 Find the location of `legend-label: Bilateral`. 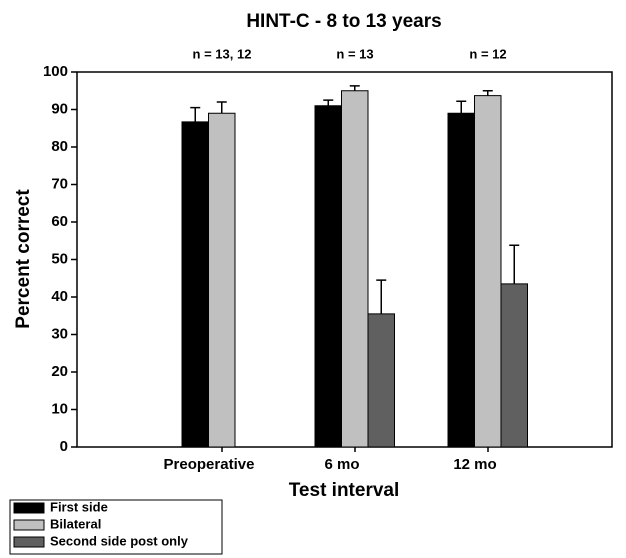

legend-label: Bilateral is located at coordinates (75, 523).